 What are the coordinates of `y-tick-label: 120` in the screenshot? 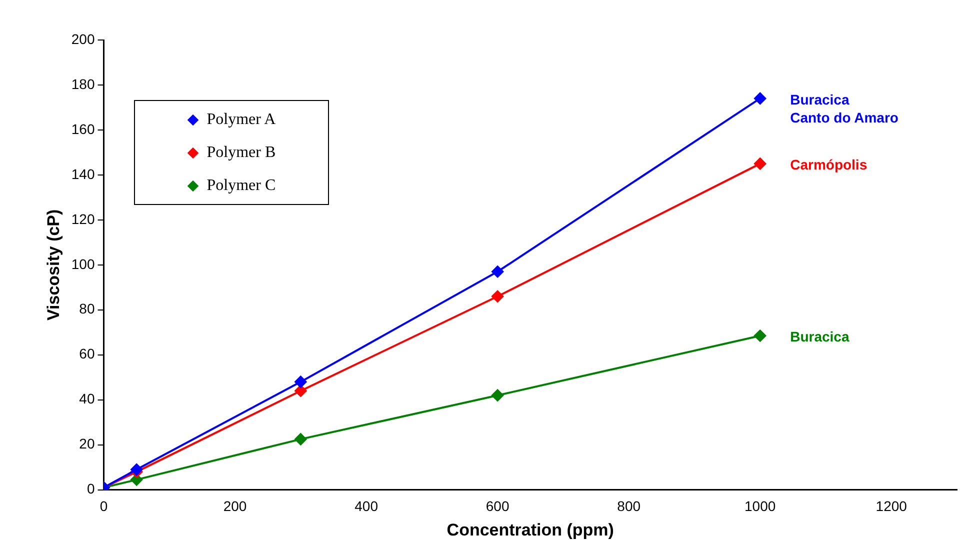 It's located at (83, 218).